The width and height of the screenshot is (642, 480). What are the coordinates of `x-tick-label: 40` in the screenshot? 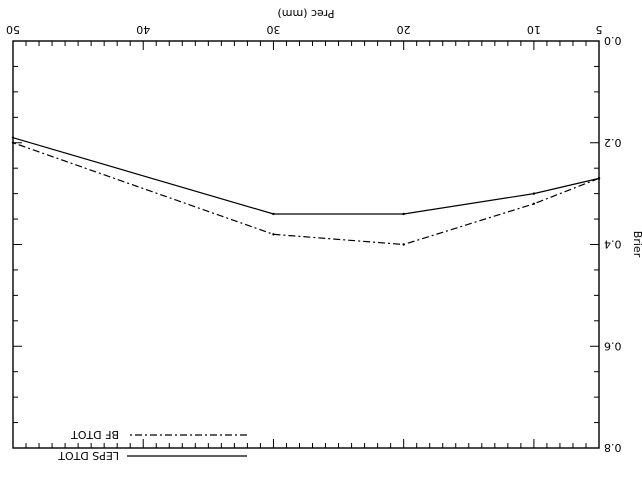 It's located at (143, 29).